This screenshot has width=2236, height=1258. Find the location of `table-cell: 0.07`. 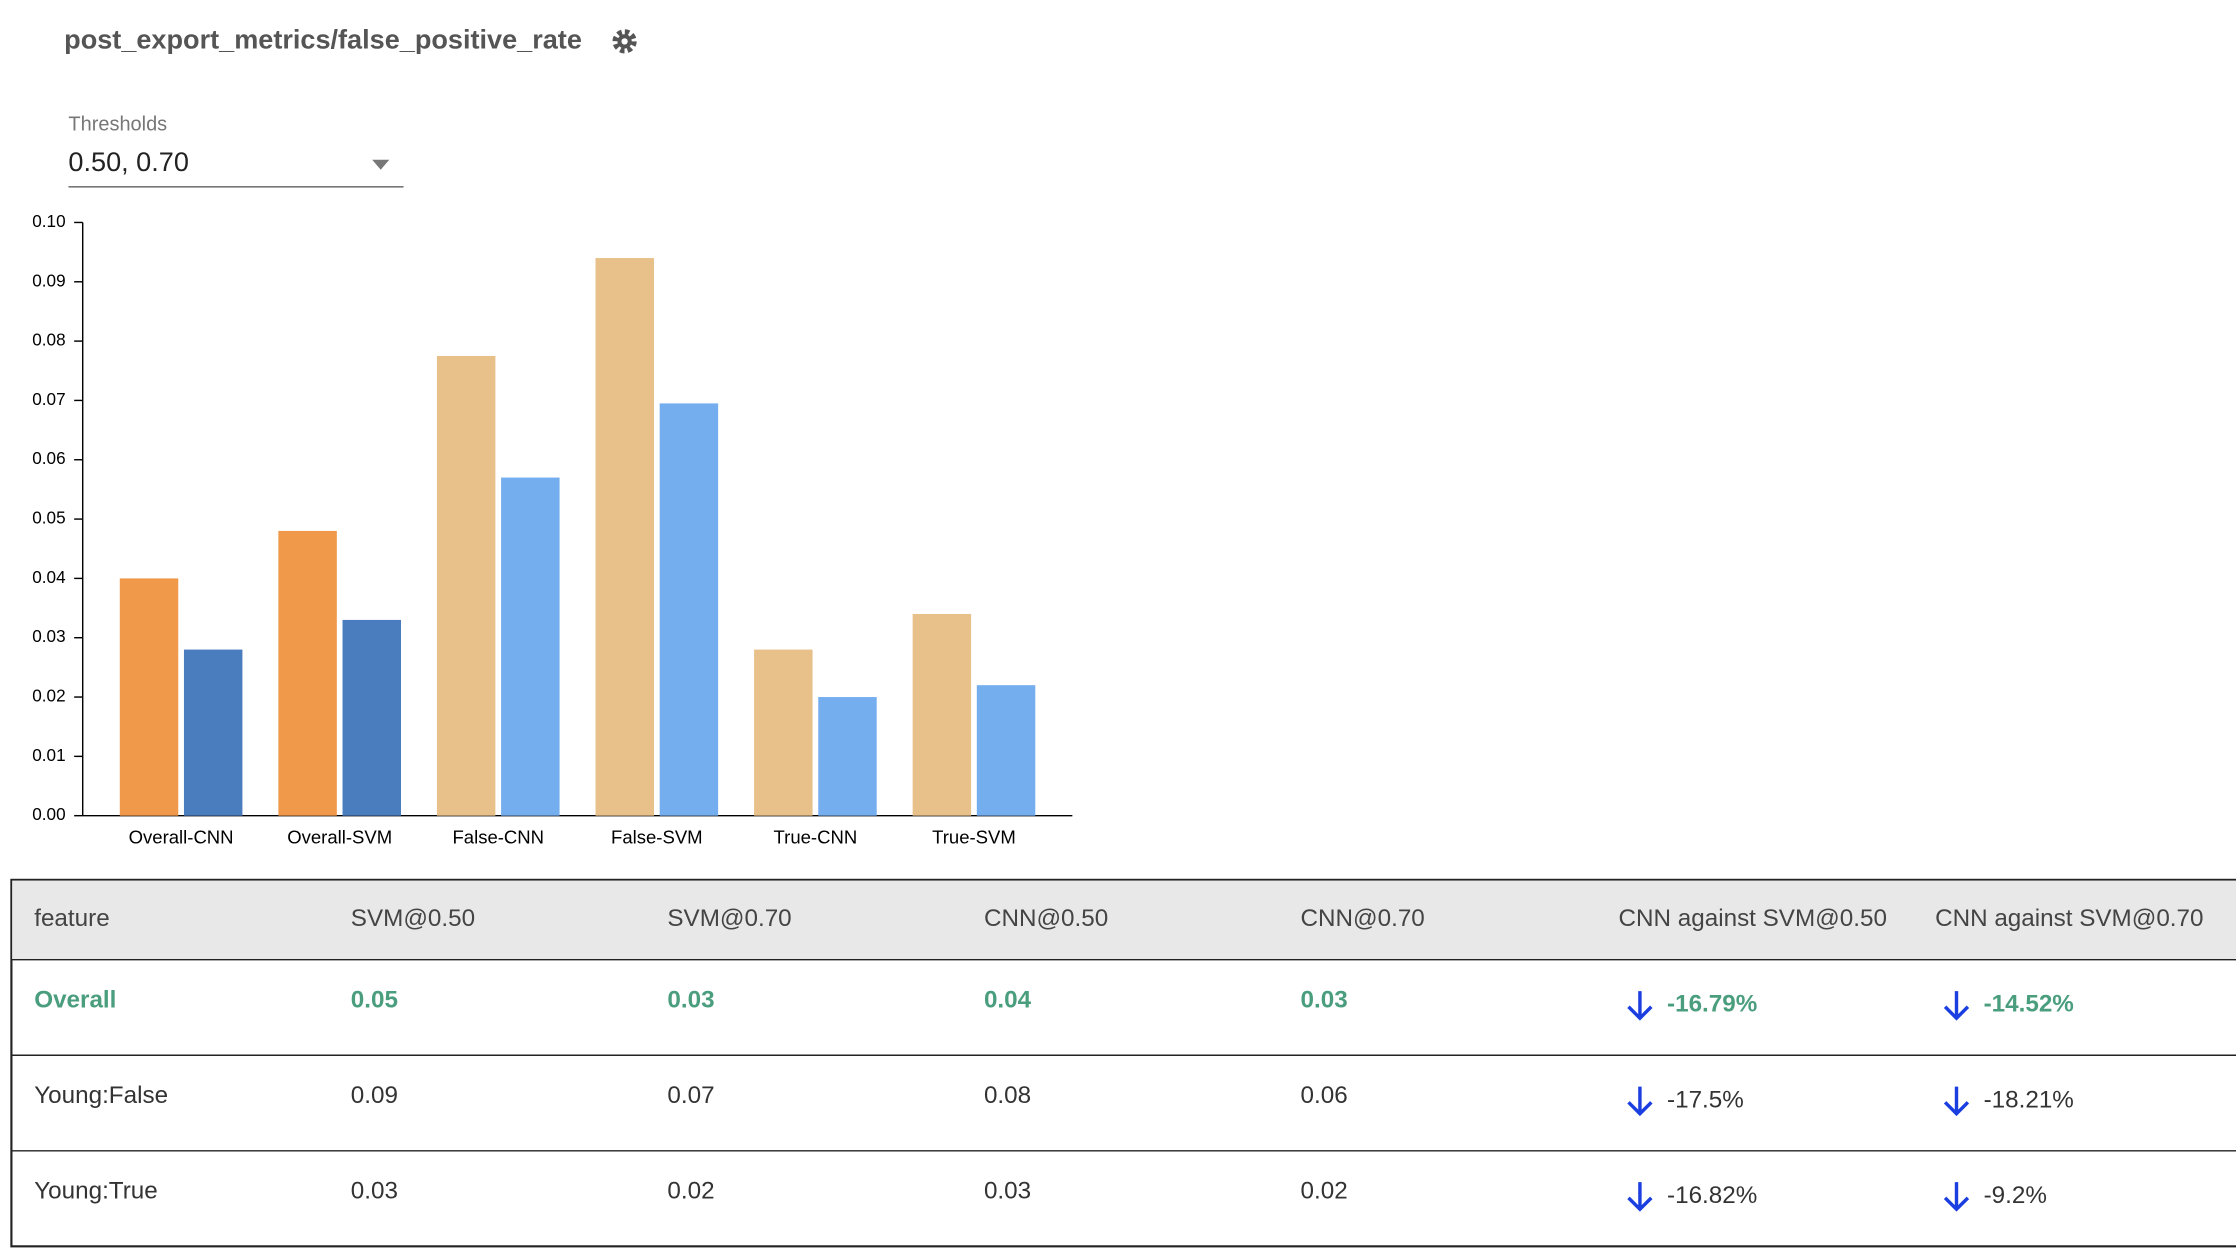

table-cell: 0.07 is located at coordinates (690, 1095).